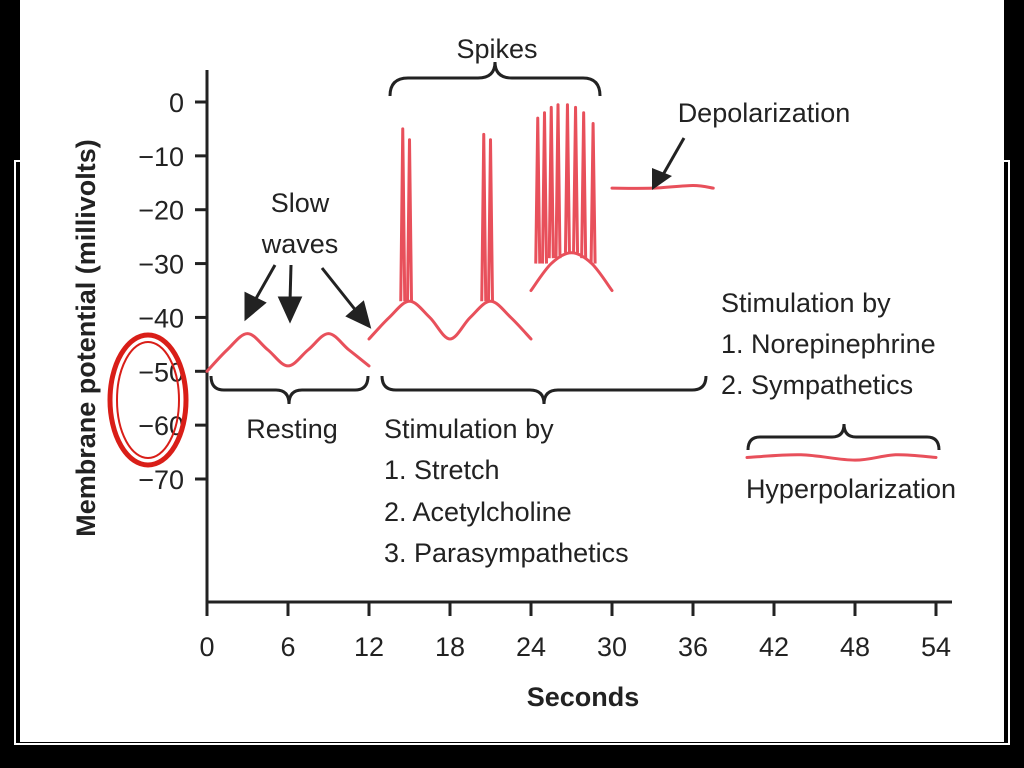 This screenshot has width=1024, height=768. What do you see at coordinates (855, 647) in the screenshot?
I see `x-tick-label: 48` at bounding box center [855, 647].